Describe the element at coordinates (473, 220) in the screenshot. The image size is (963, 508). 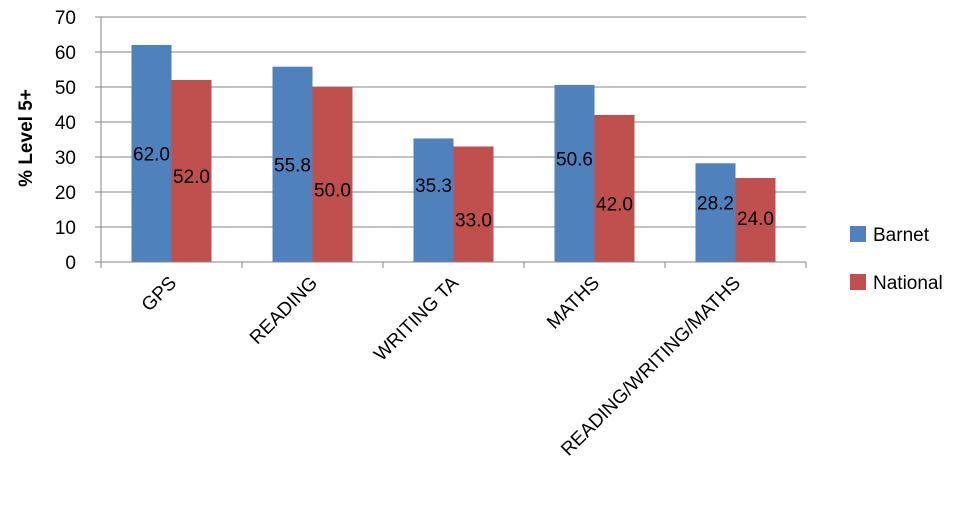
I see `data-label-national: 33.0` at that location.